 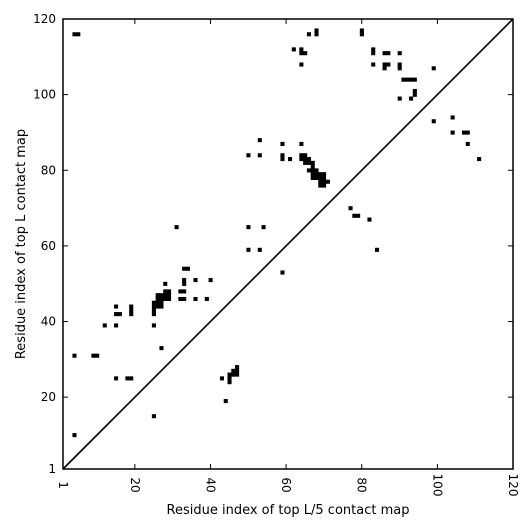 What do you see at coordinates (48, 397) in the screenshot?
I see `y-tick-label: 20` at bounding box center [48, 397].